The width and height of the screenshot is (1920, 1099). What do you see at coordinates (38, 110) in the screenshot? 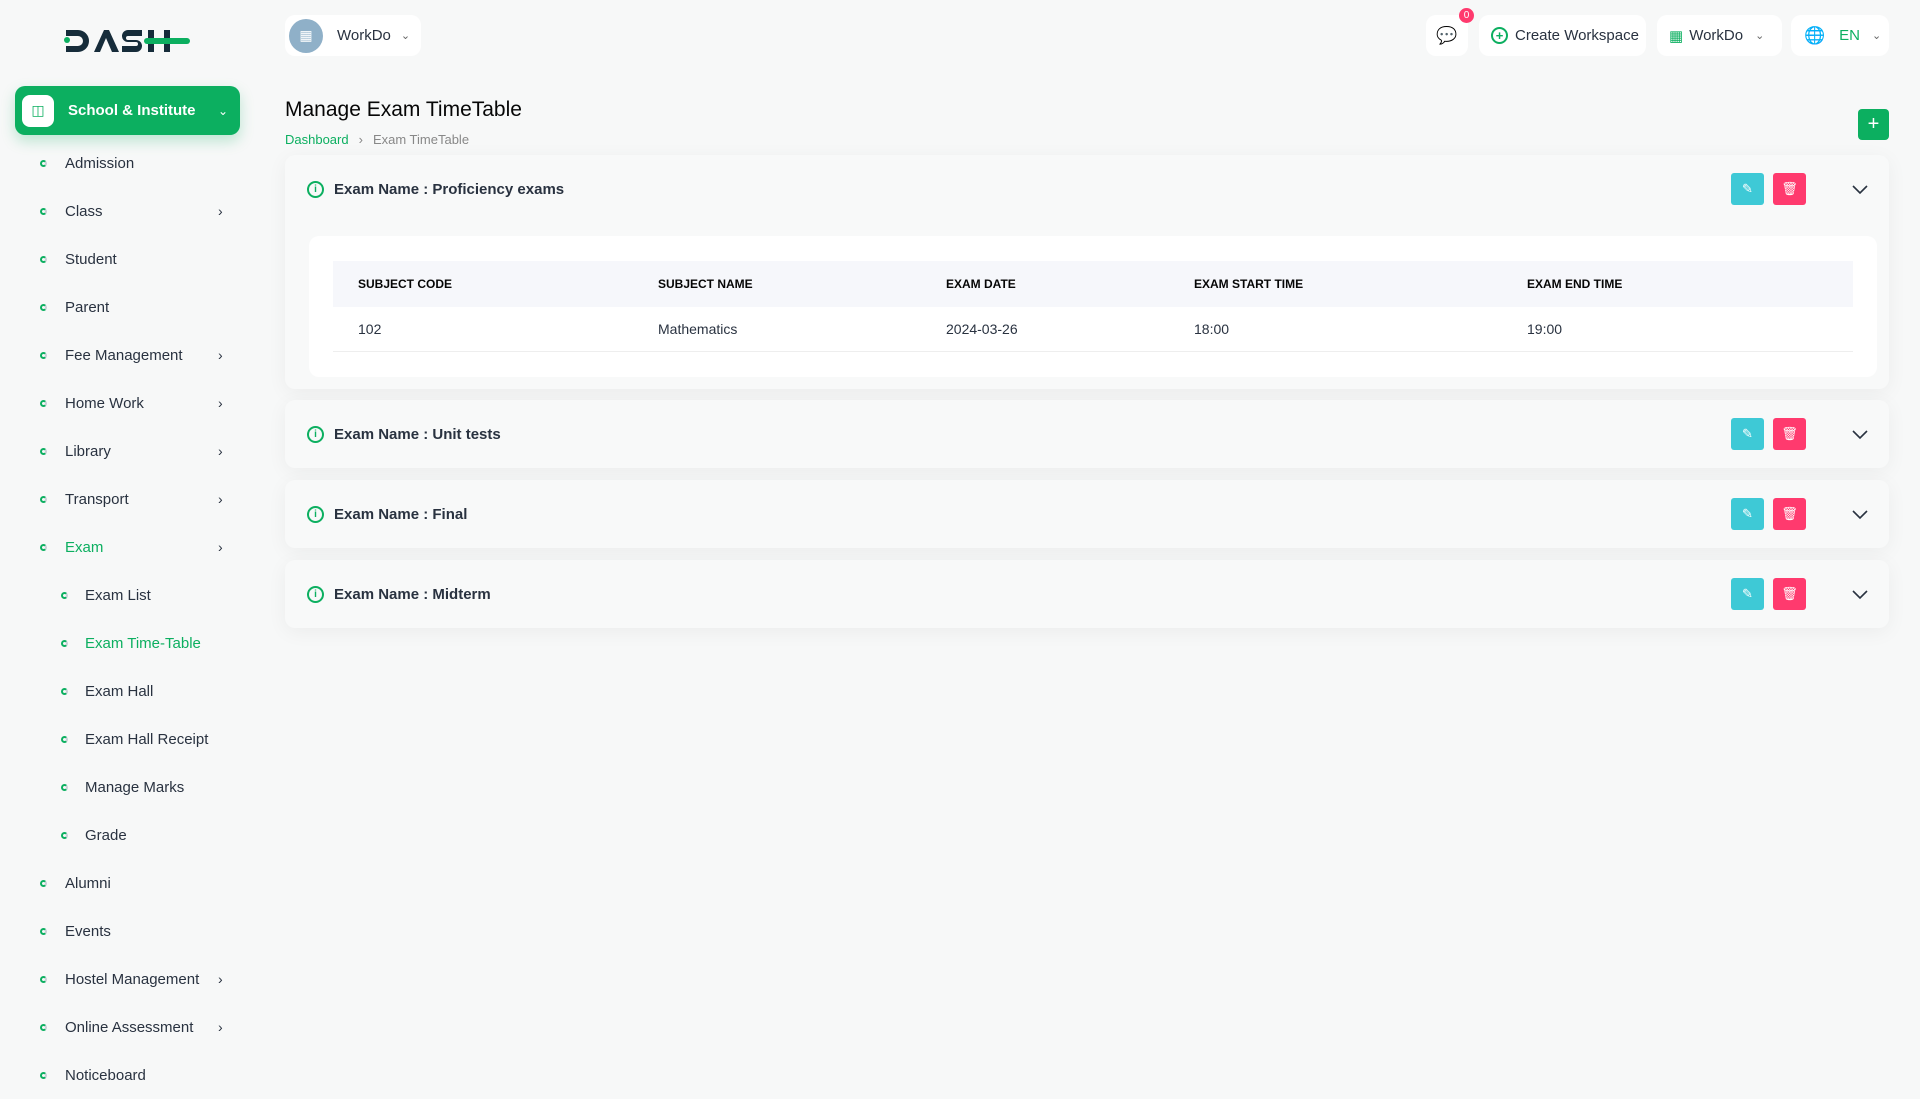
I see `book-icon: ◫` at bounding box center [38, 110].